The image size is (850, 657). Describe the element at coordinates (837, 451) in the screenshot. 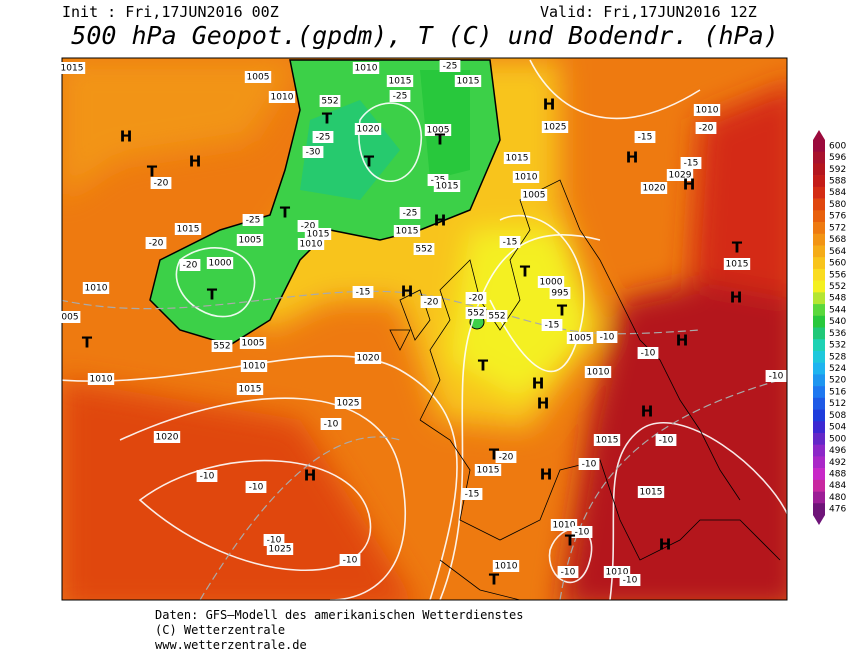

I see `scale-label: 496` at that location.